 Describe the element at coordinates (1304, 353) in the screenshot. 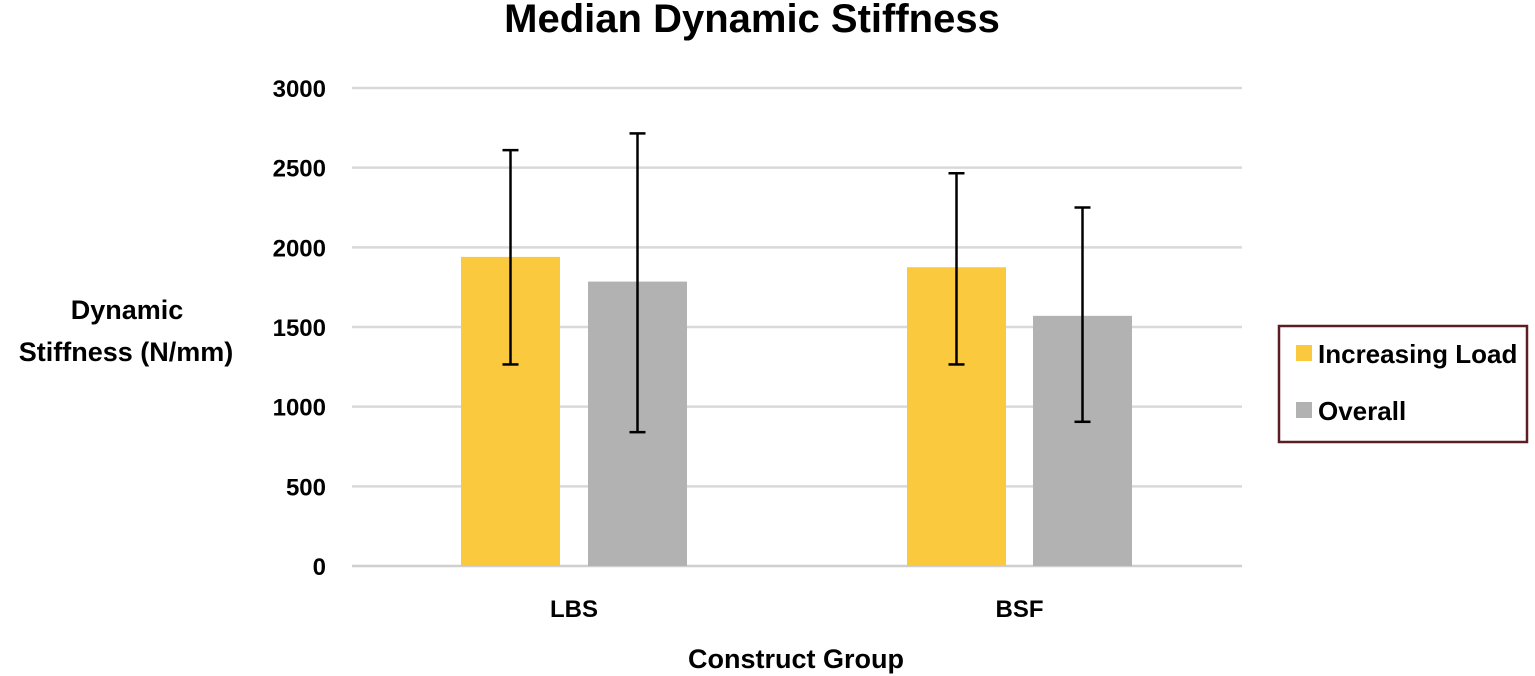

I see `legend-swatch-increasing-load` at that location.